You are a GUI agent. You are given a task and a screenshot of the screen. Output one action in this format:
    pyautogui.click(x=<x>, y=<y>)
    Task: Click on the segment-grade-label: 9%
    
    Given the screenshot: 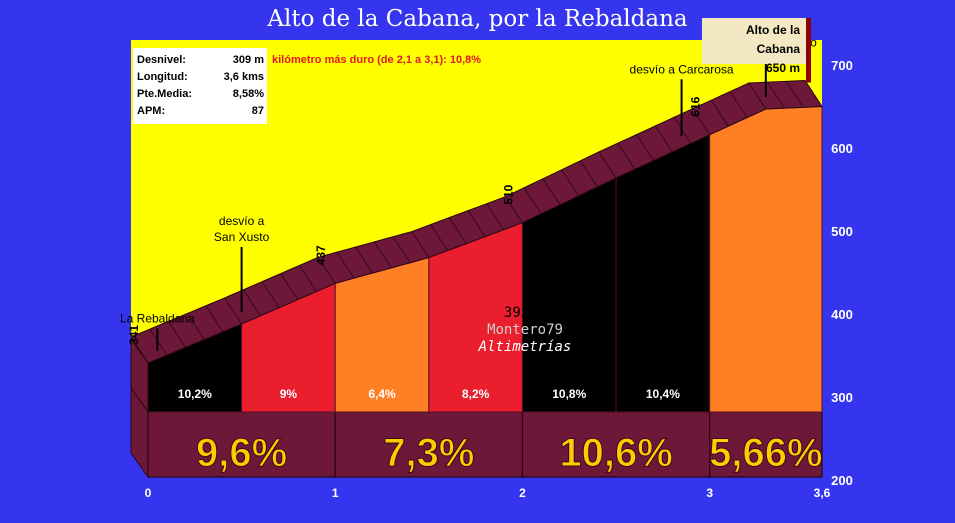 What is the action you would take?
    pyautogui.click(x=289, y=394)
    